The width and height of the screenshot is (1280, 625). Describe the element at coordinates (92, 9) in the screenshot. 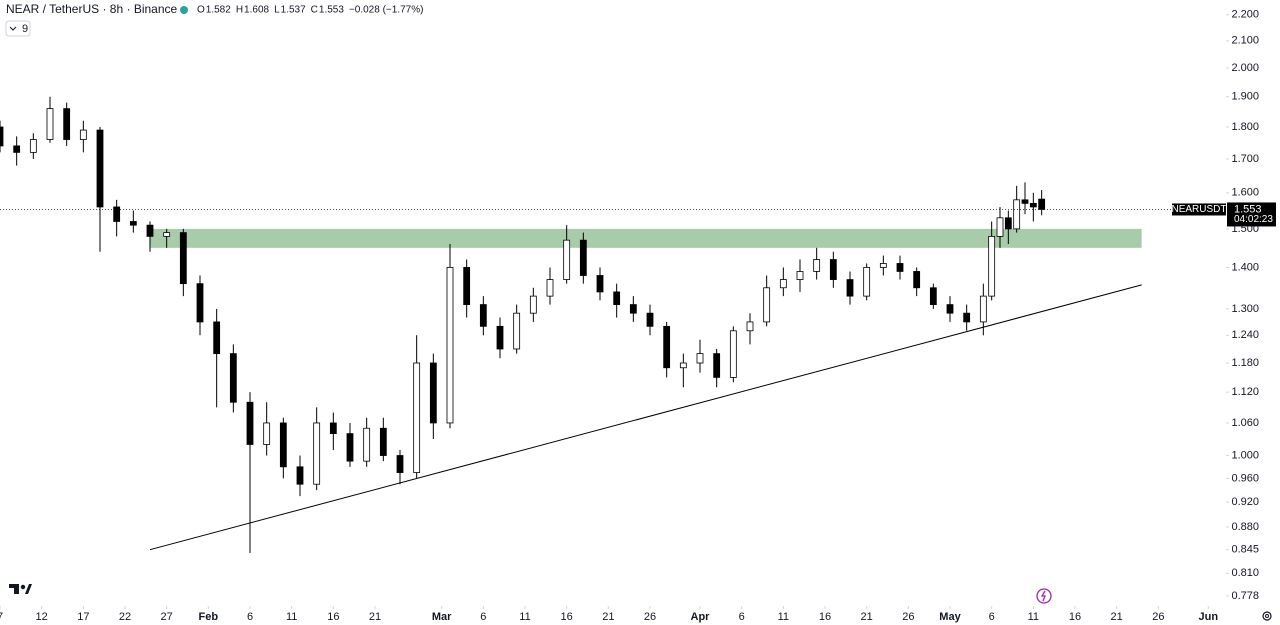

I see `chart-title: NEAR / TetherUS · 8h · Binance` at that location.